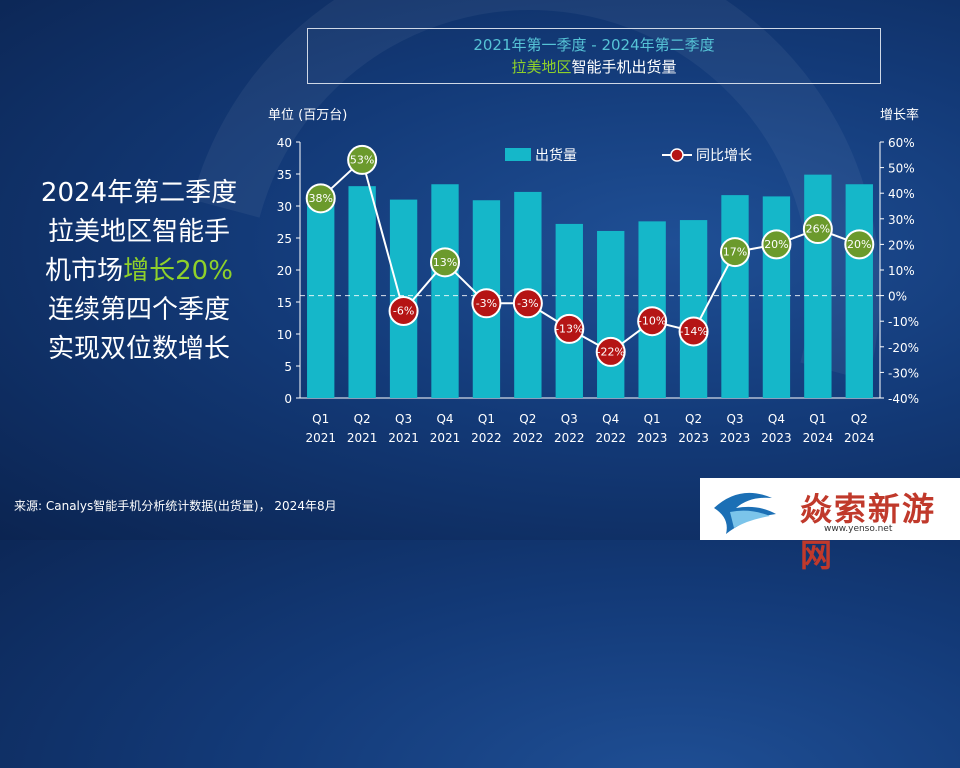 This screenshot has height=768, width=960. I want to click on growth-marker-label: -6%, so click(403, 310).